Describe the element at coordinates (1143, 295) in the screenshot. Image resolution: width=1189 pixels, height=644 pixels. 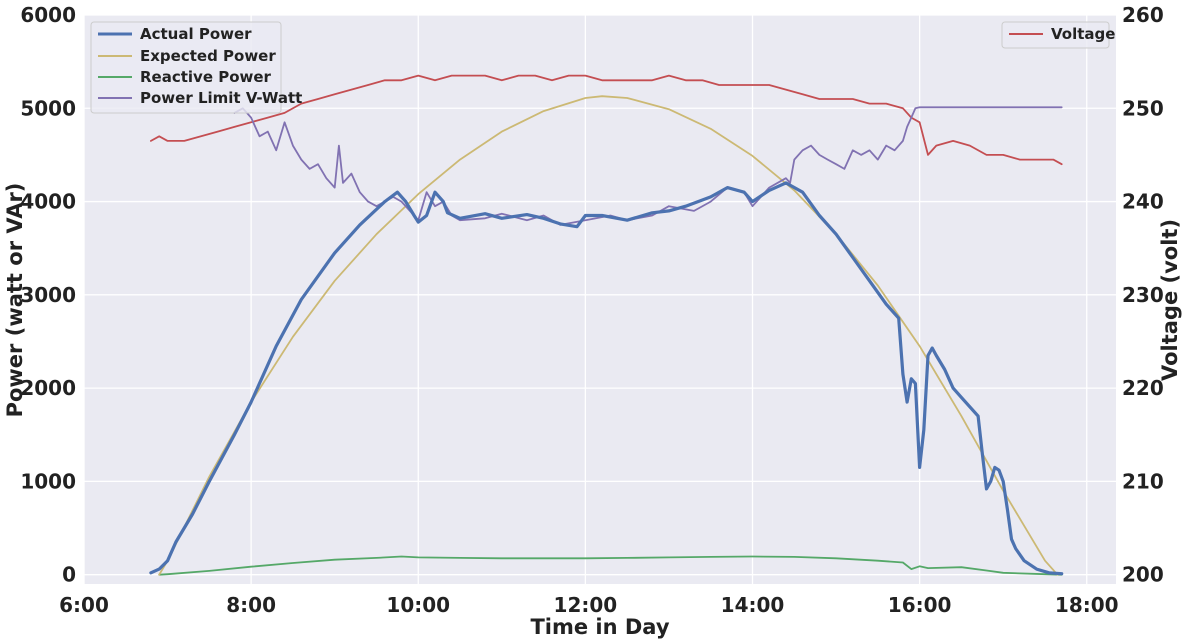
I see `y2-tick-label: 230` at that location.